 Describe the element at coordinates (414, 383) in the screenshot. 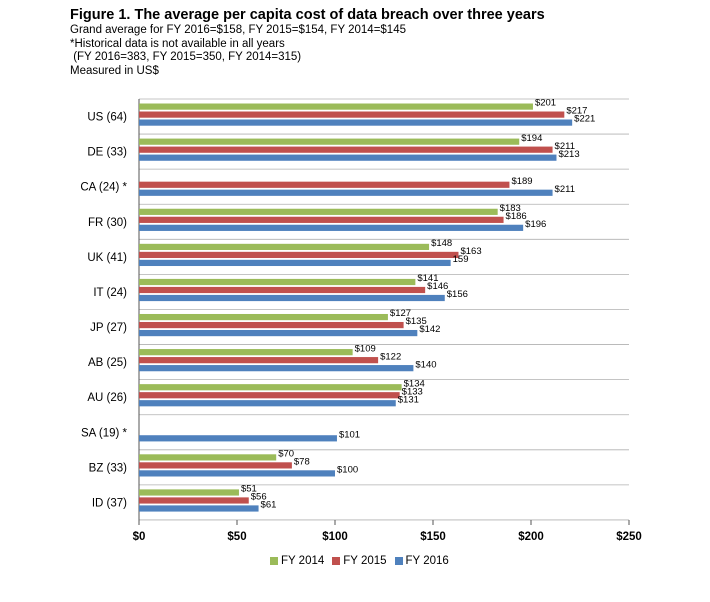

I see `data-label: $134` at that location.